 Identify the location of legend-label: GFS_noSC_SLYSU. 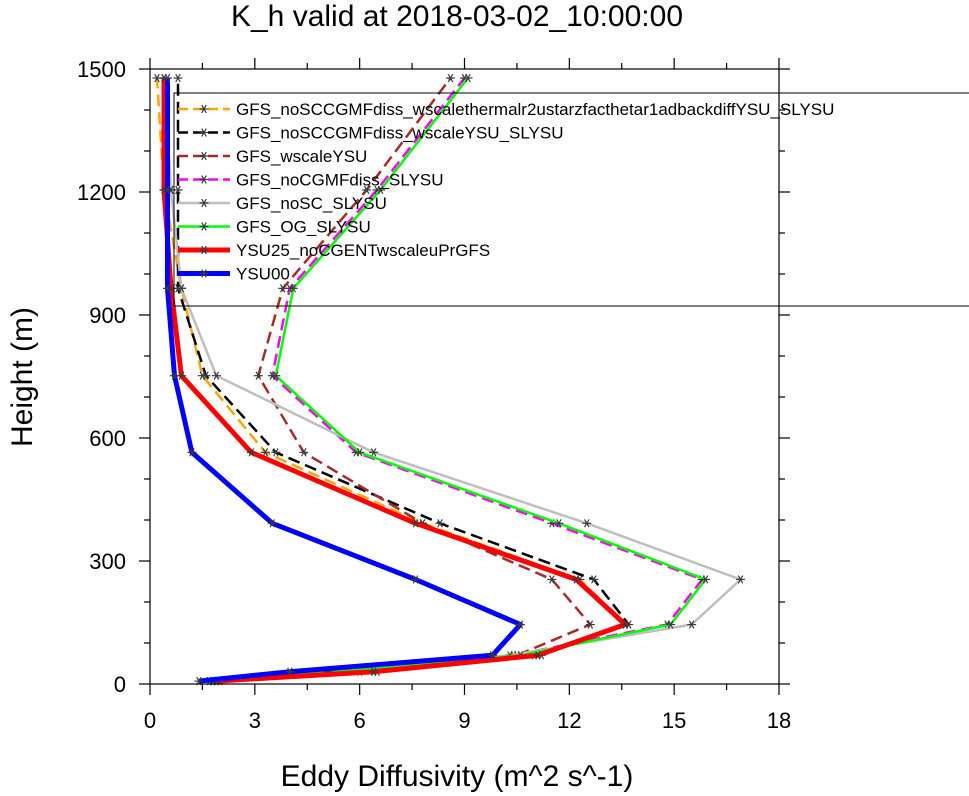
(311, 203).